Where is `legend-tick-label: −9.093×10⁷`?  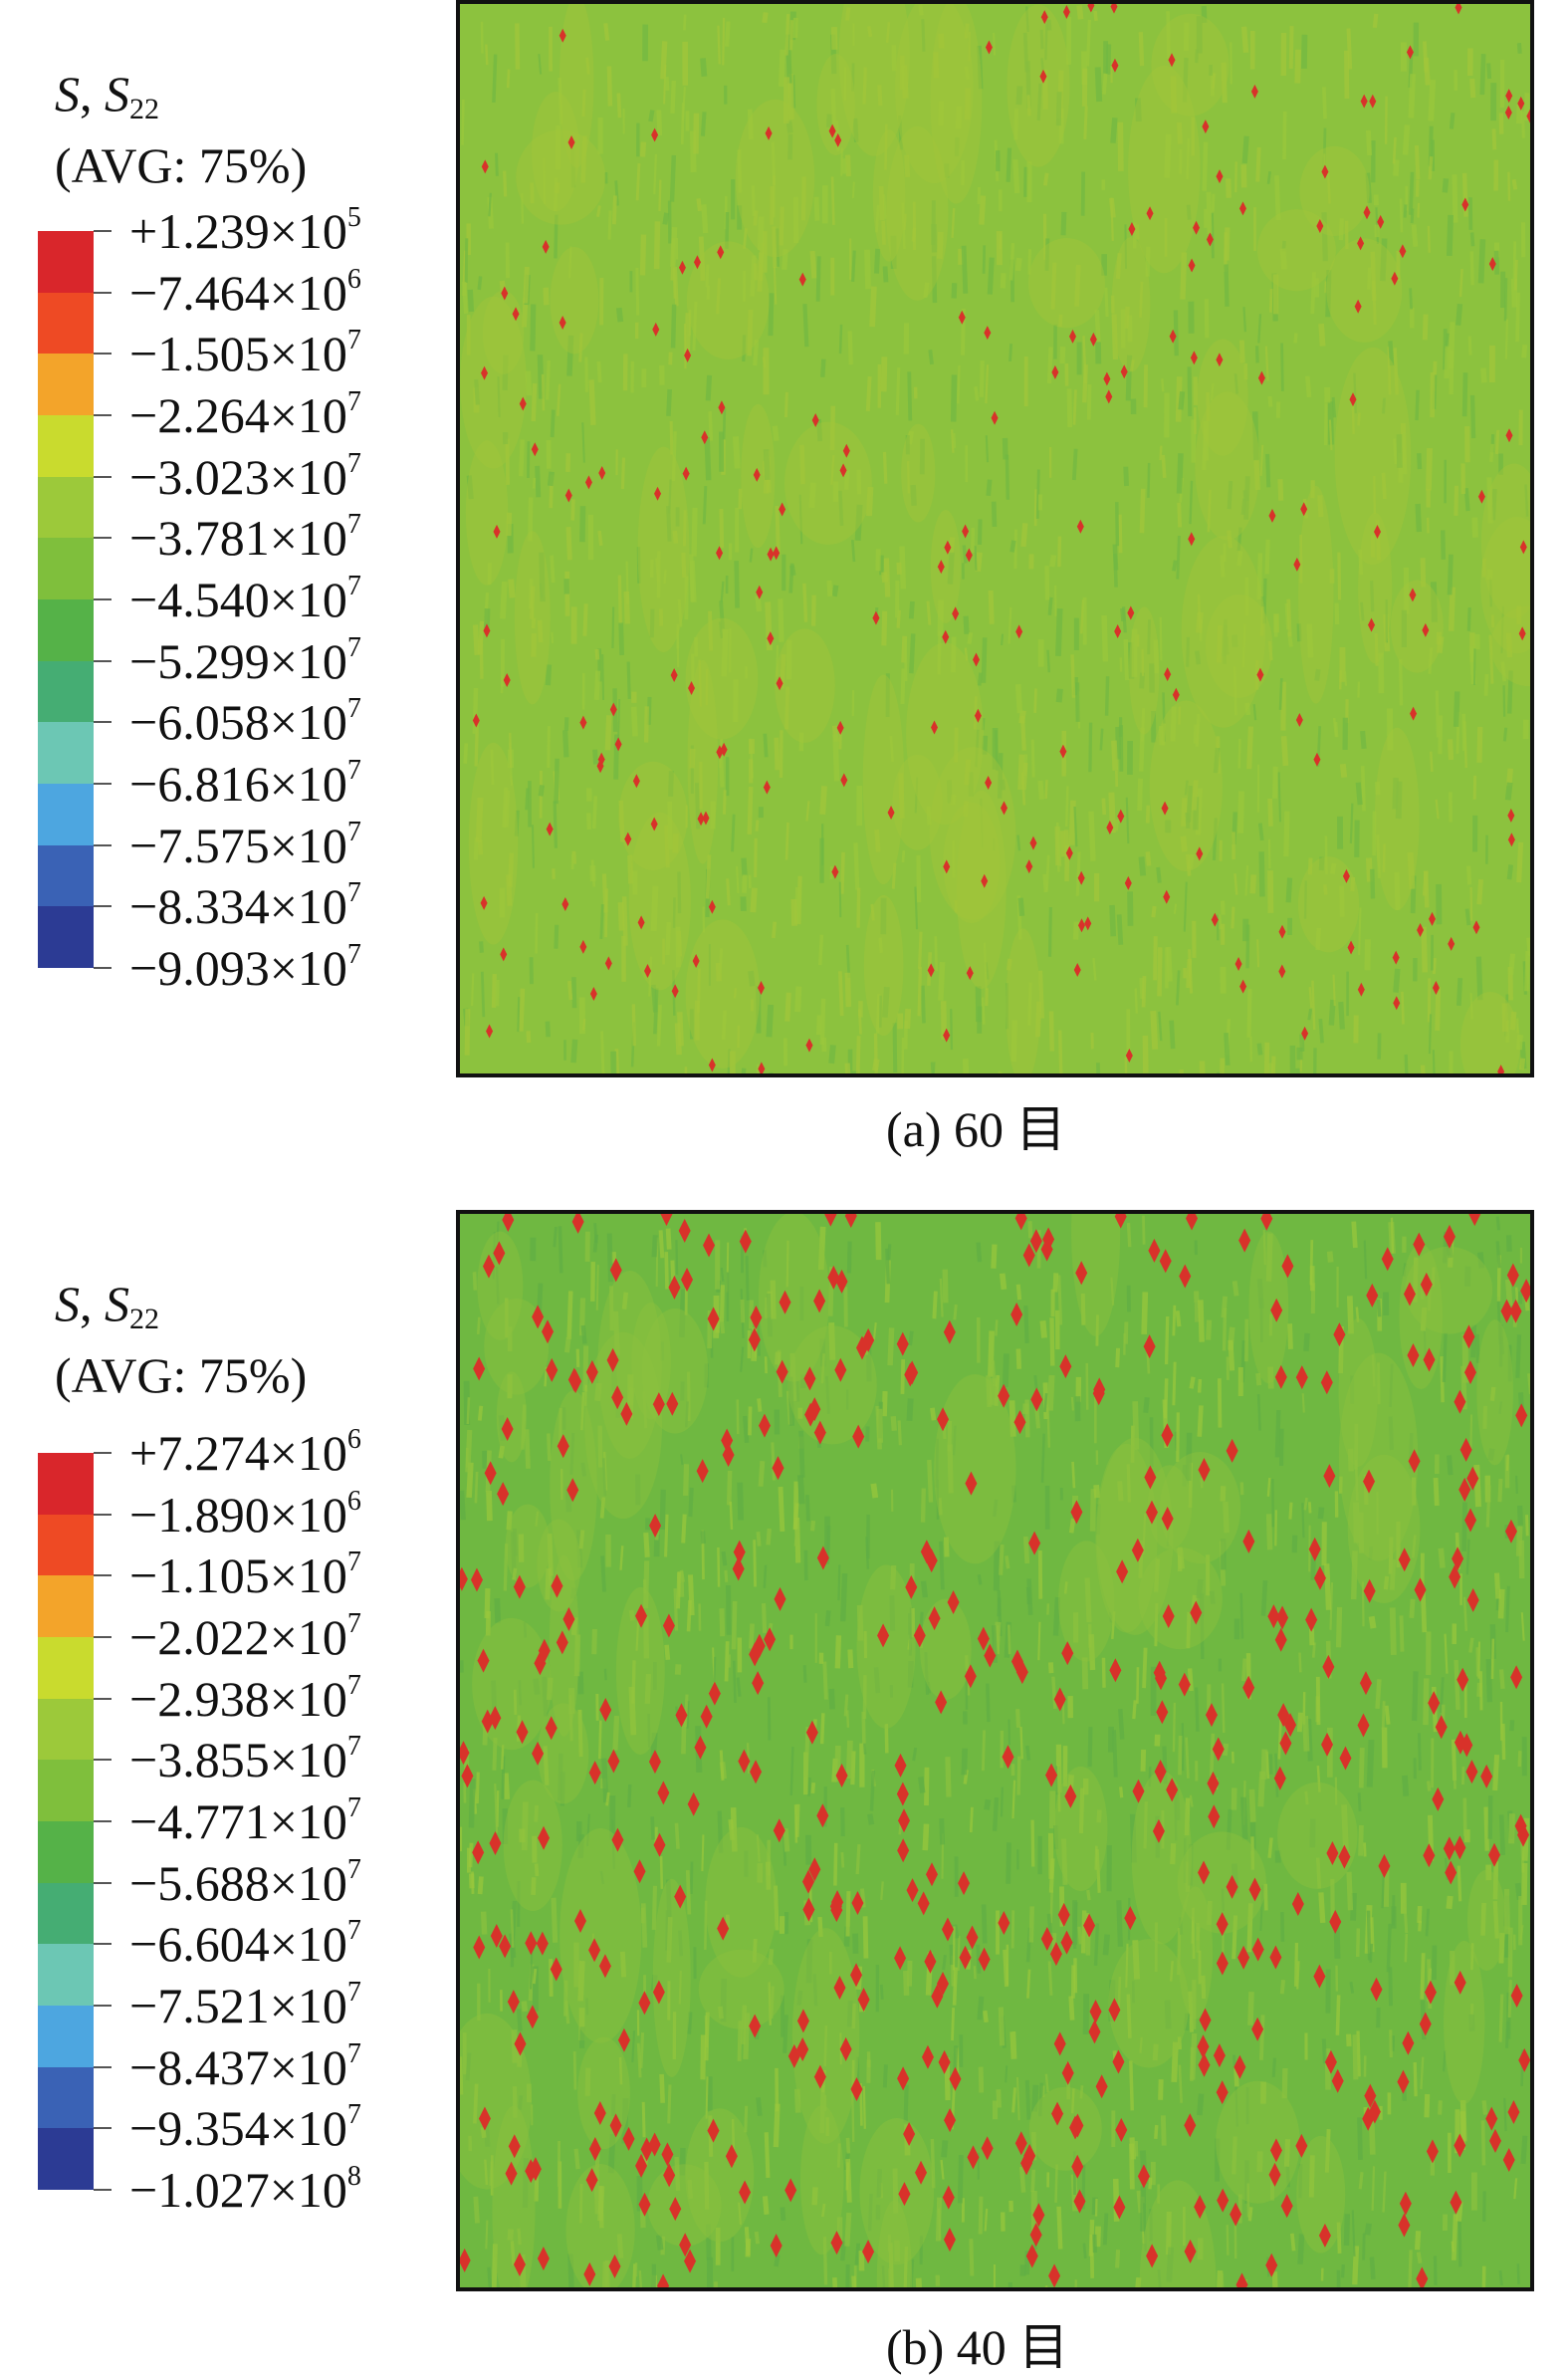 legend-tick-label: −9.093×10⁷ is located at coordinates (245, 967).